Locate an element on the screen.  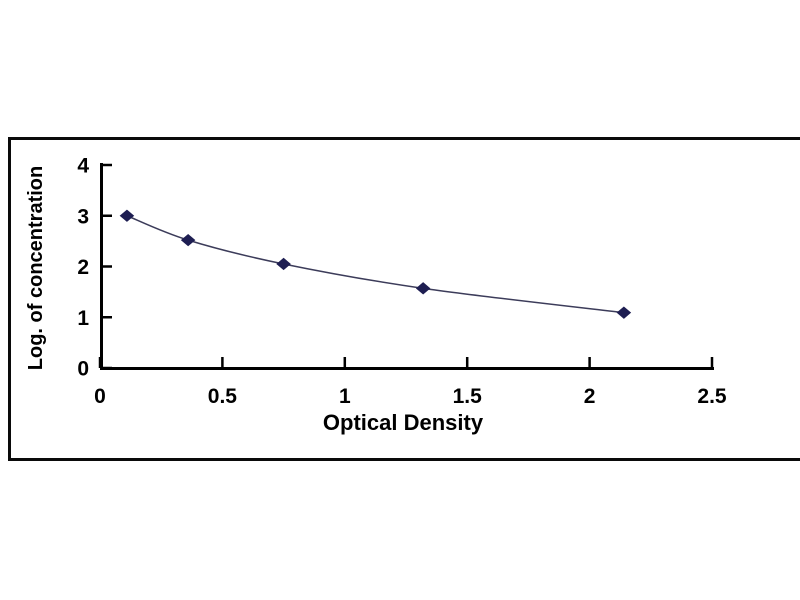
y-tick-label: 1 is located at coordinates (83, 318).